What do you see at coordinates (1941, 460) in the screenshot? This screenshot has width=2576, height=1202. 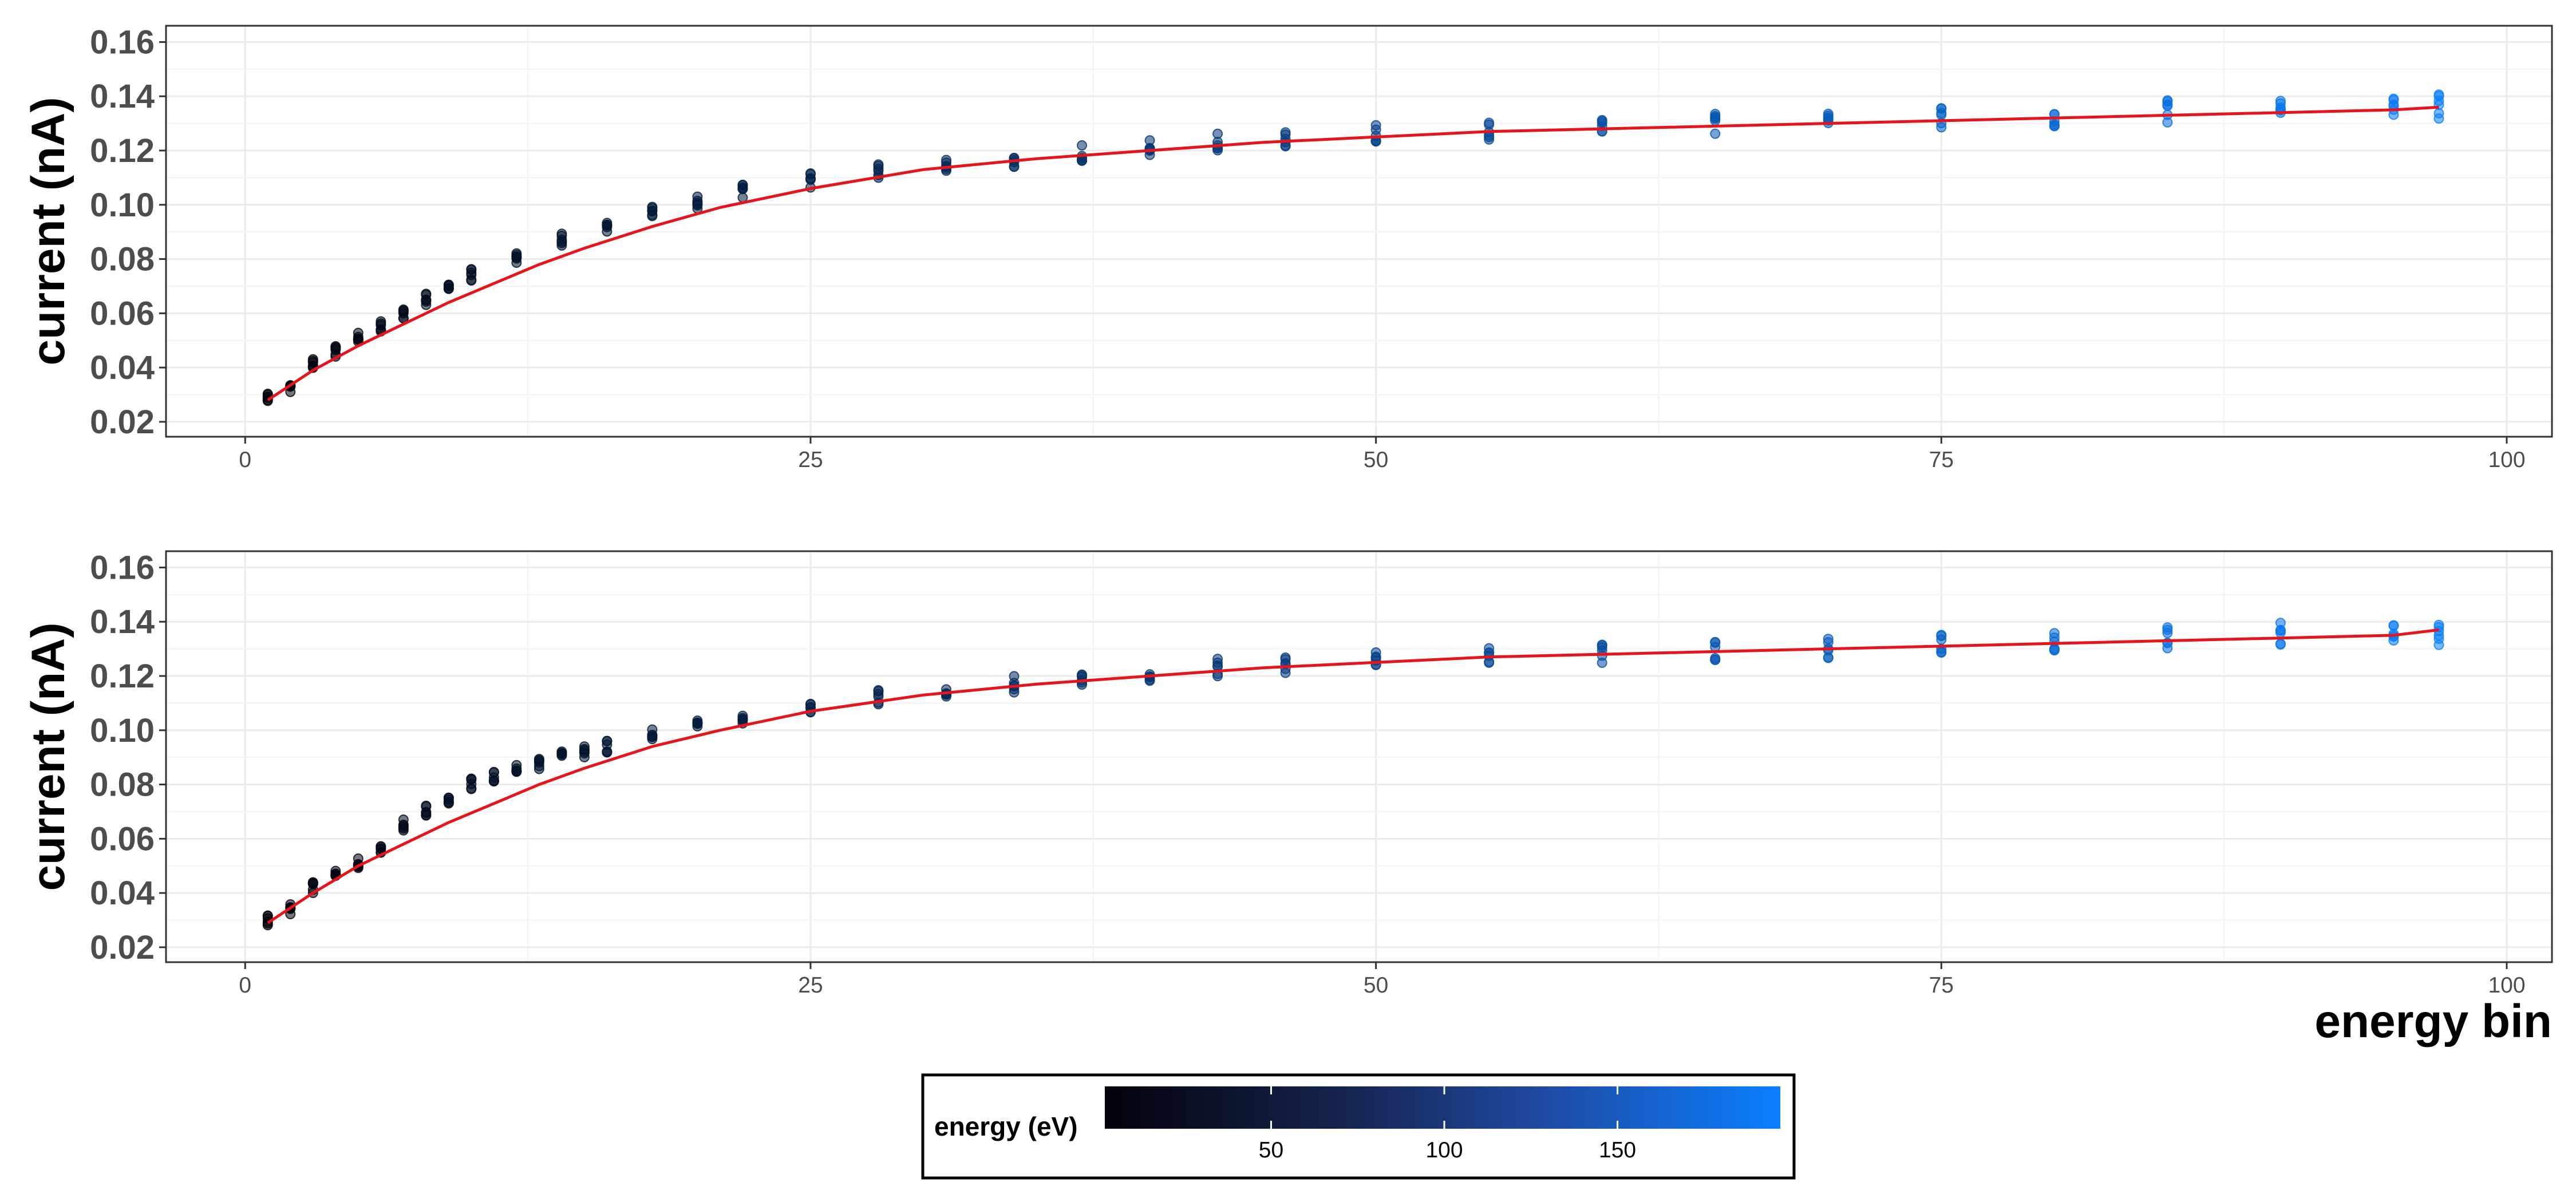 I see `x-tick-label: 75` at bounding box center [1941, 460].